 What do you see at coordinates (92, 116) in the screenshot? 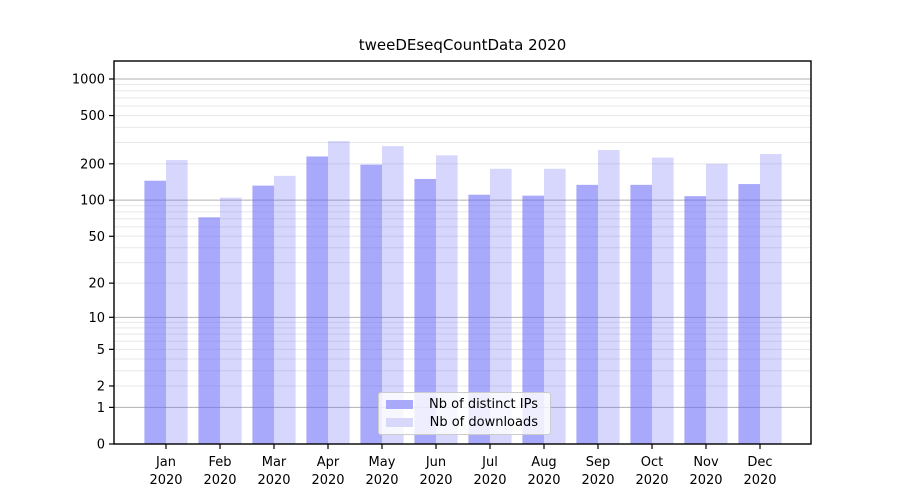
I see `y-axis-tick-label: 500` at bounding box center [92, 116].